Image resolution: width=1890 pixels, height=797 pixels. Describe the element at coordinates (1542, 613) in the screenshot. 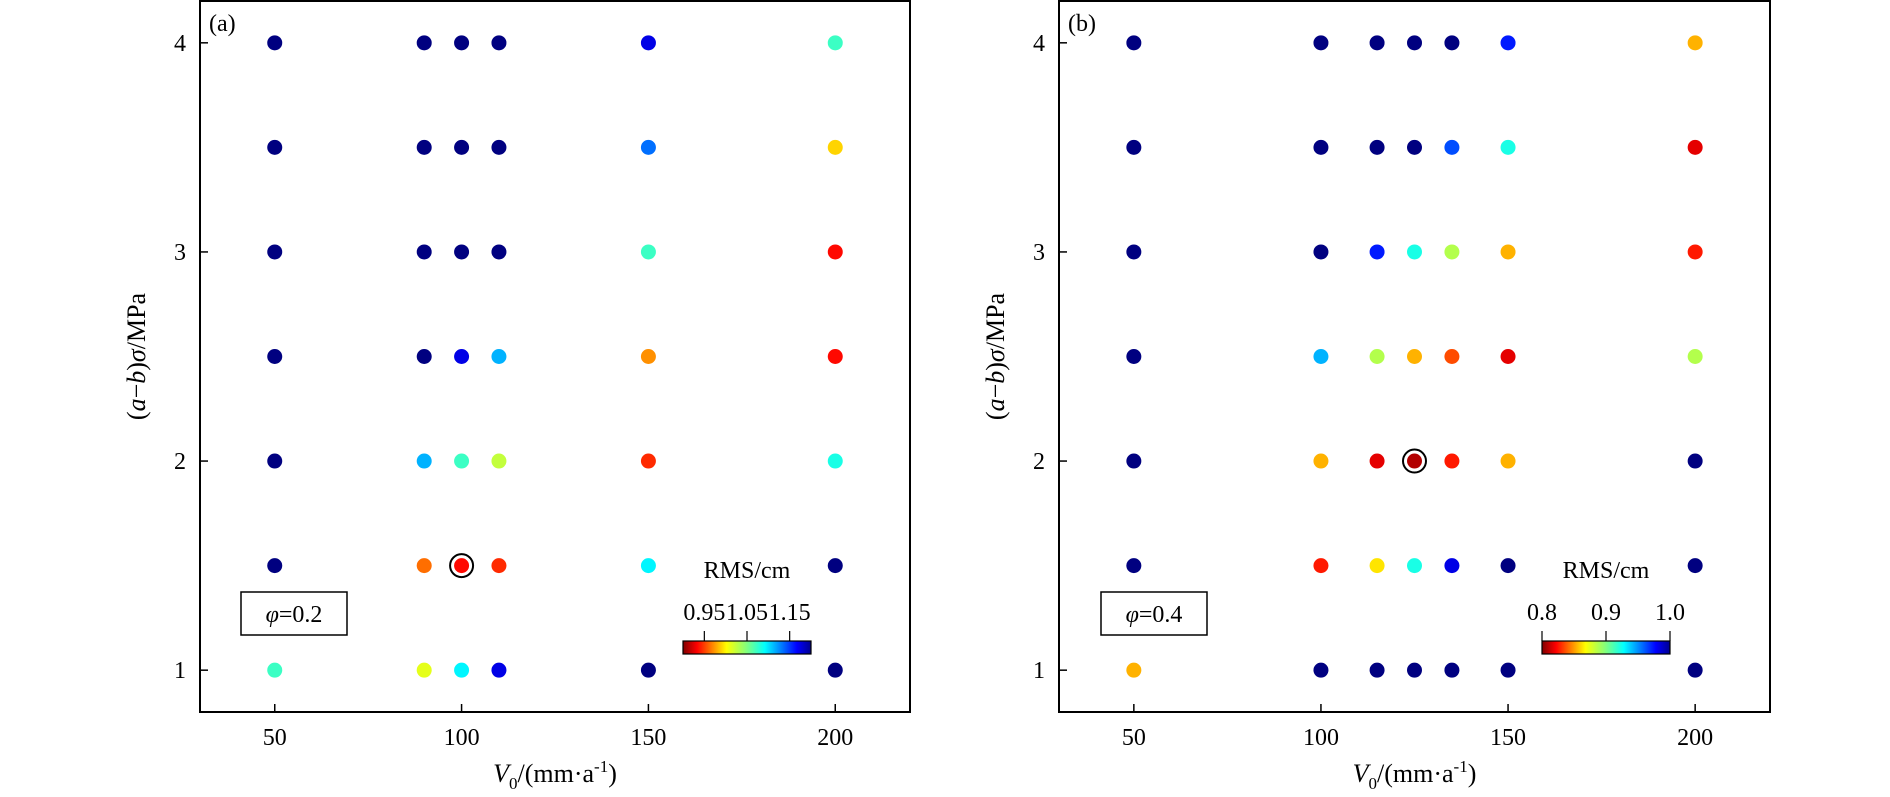

I see `colorbar-tick-label: 0.8` at that location.